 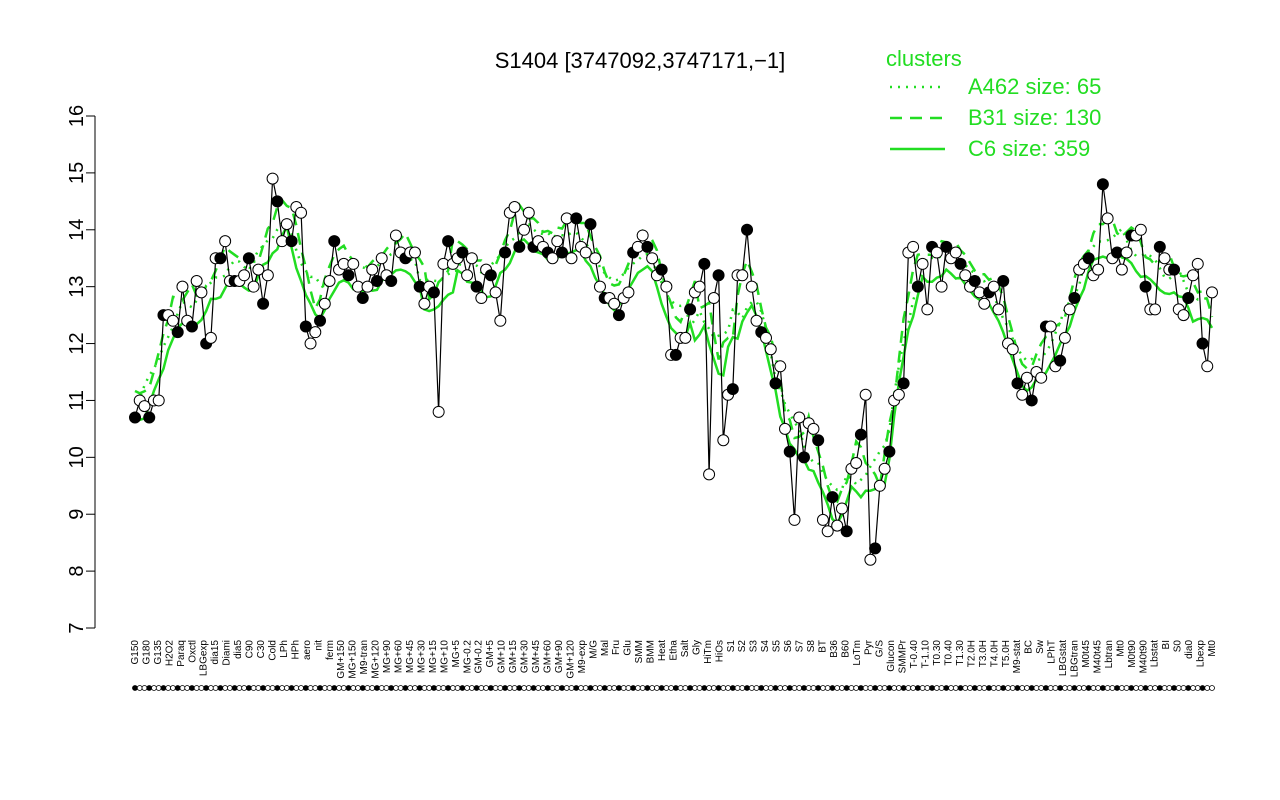 What do you see at coordinates (559, 657) in the screenshot?
I see `x-tick-label: GM+90` at bounding box center [559, 657].